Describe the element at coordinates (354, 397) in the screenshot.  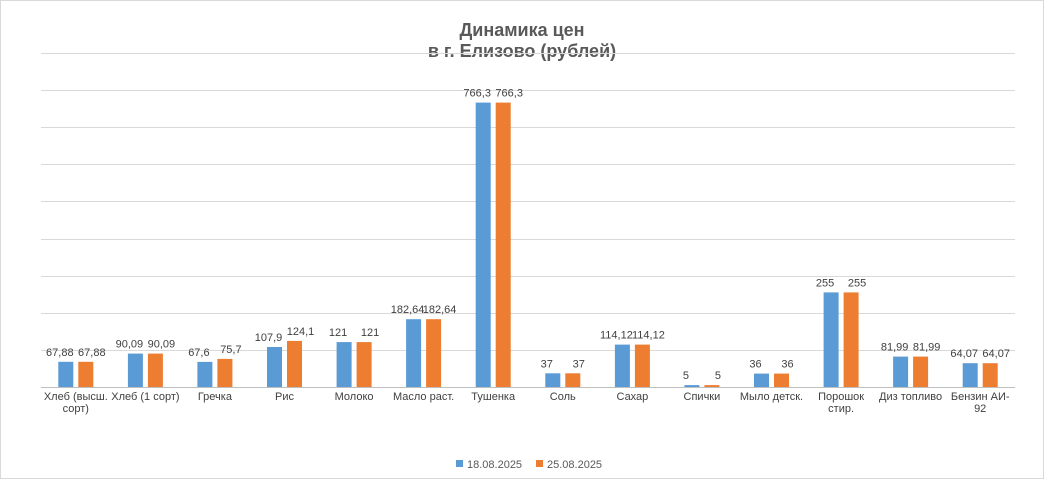
I see `category-label: Молоко` at that location.